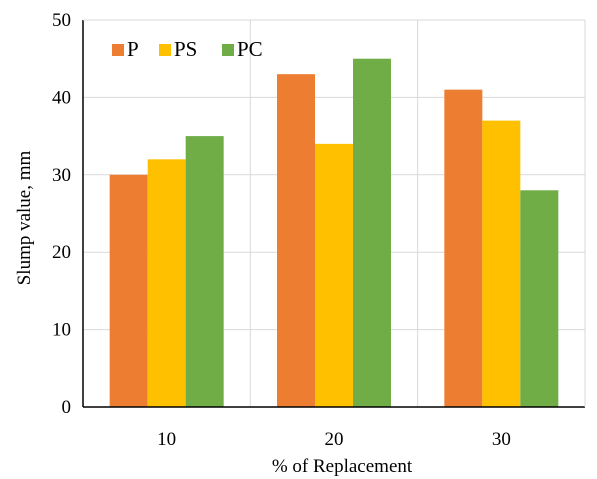  Describe the element at coordinates (228, 50) in the screenshot. I see `legend-swatch-pc` at that location.